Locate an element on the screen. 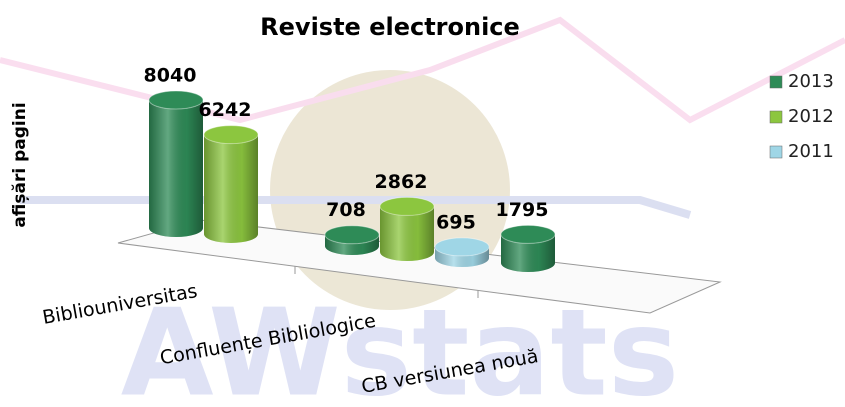  value-label: 8040 is located at coordinates (170, 76).